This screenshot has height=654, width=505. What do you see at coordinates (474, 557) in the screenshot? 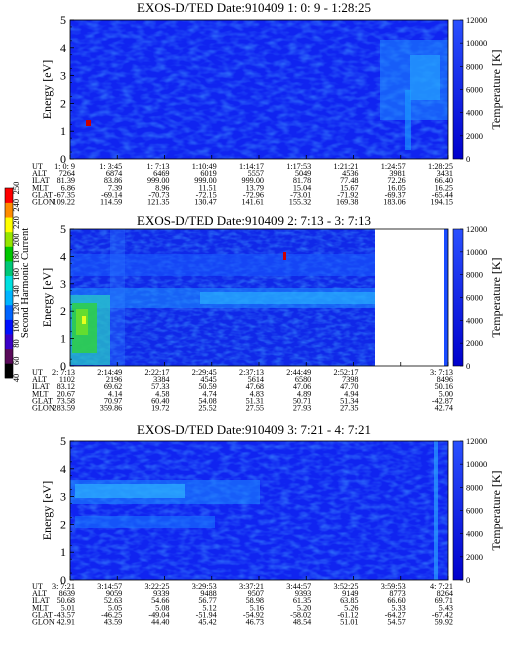
I see `y2-tick-label: 2000` at bounding box center [474, 557].